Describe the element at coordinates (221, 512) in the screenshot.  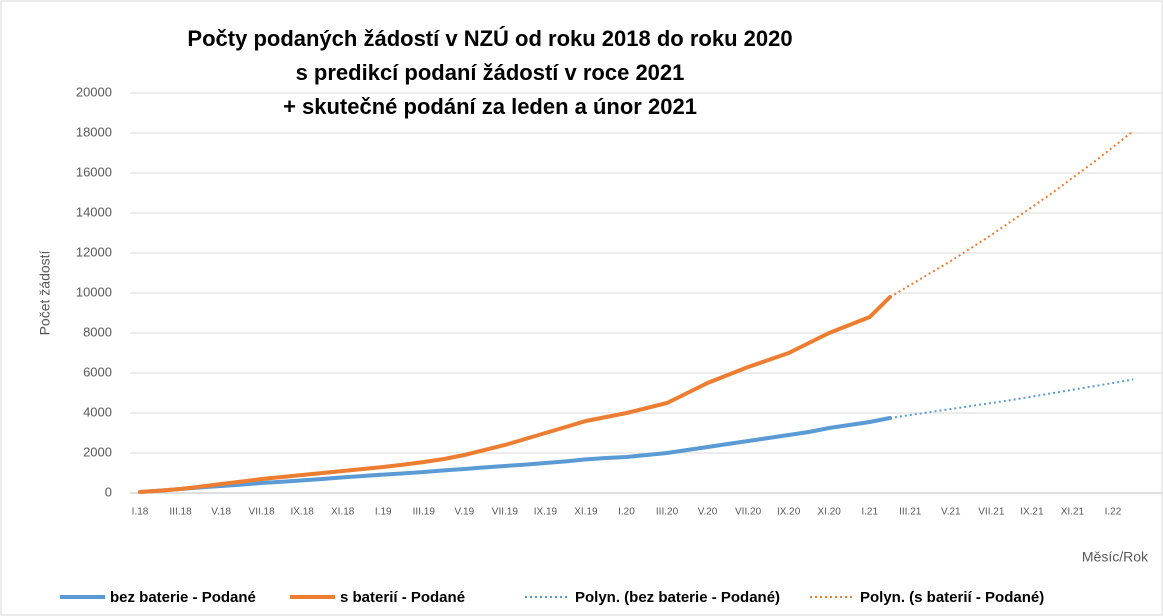
I see `x-tick-label: V.18` at that location.